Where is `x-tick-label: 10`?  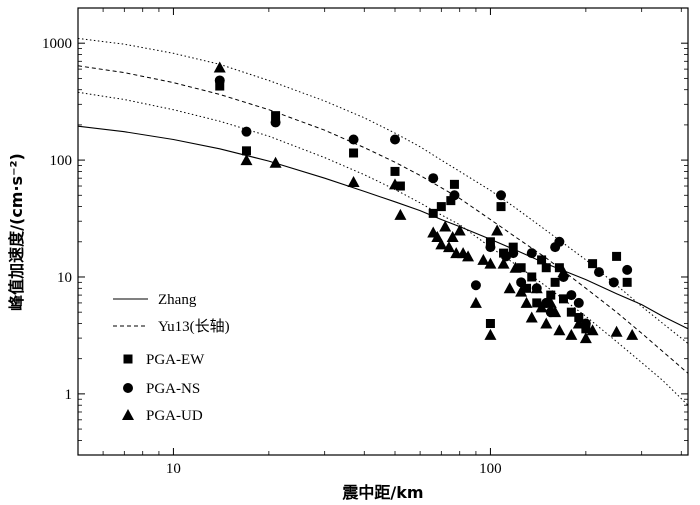
x-tick-label: 10 is located at coordinates (173, 469).